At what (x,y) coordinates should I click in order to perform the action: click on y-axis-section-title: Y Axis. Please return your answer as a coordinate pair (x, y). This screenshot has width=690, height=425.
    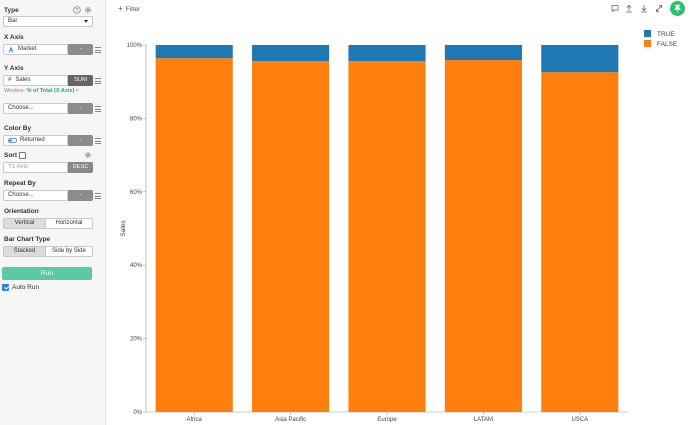
    Looking at the image, I should click on (14, 68).